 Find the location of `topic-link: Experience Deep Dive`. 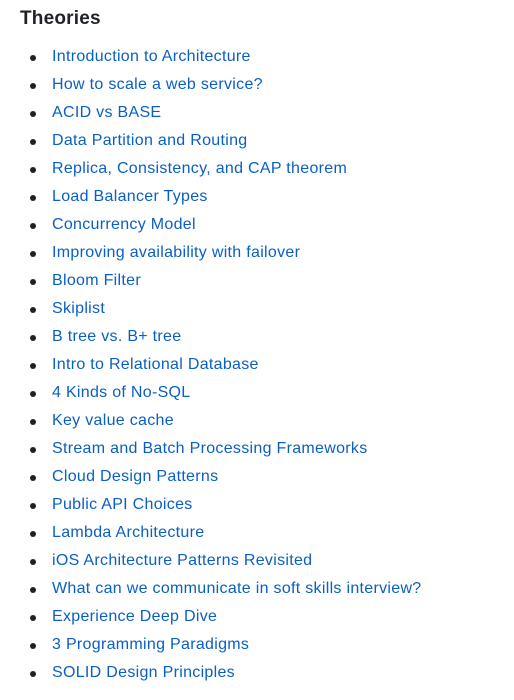

topic-link: Experience Deep Dive is located at coordinates (135, 616).